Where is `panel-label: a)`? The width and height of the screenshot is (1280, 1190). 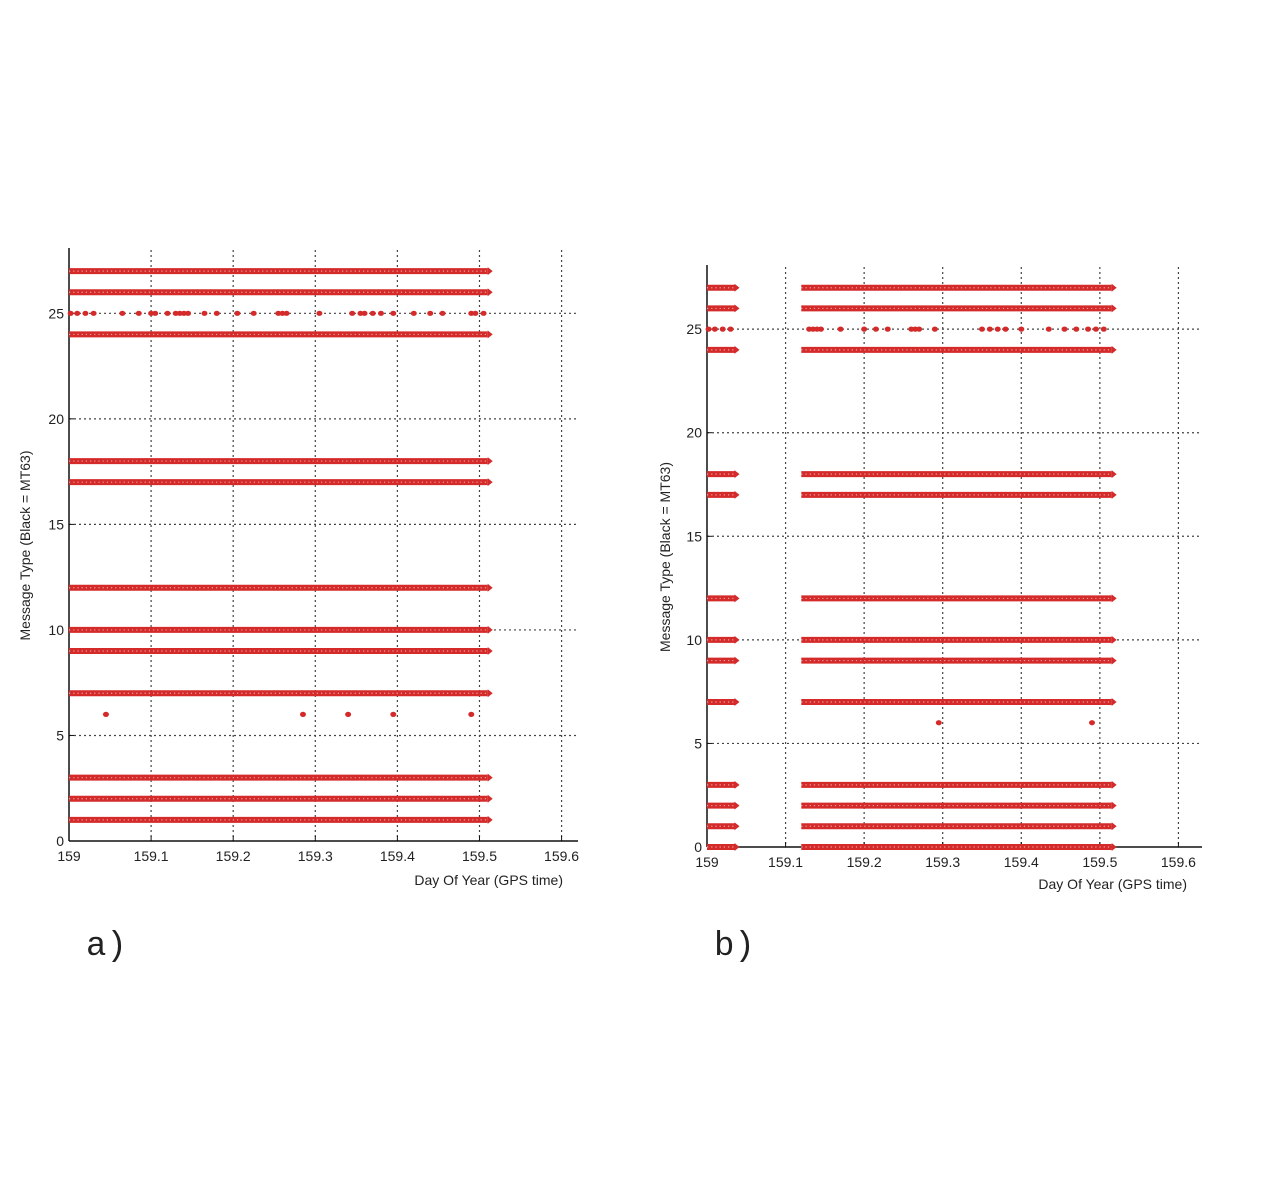 panel-label: a) is located at coordinates (106, 947).